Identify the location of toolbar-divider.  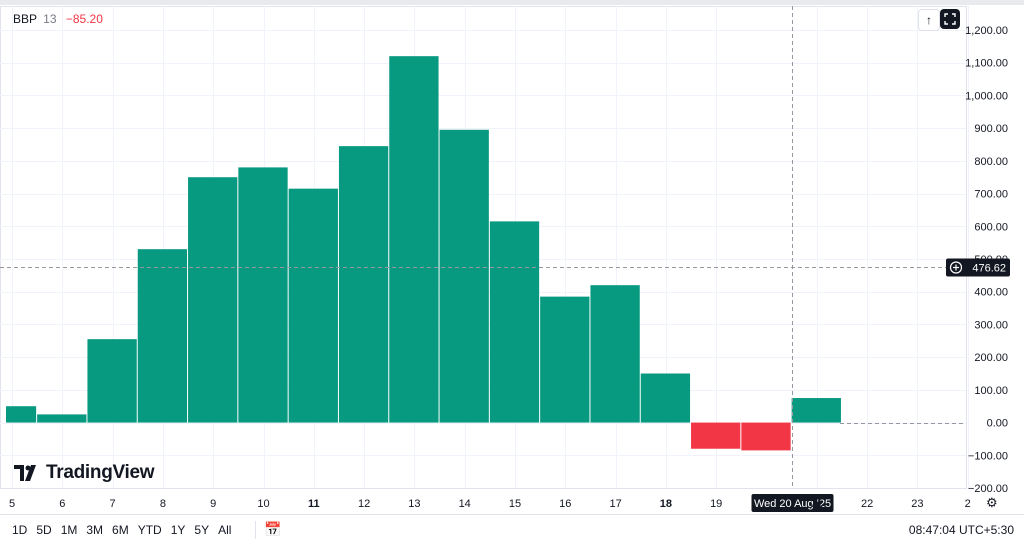
(255, 530).